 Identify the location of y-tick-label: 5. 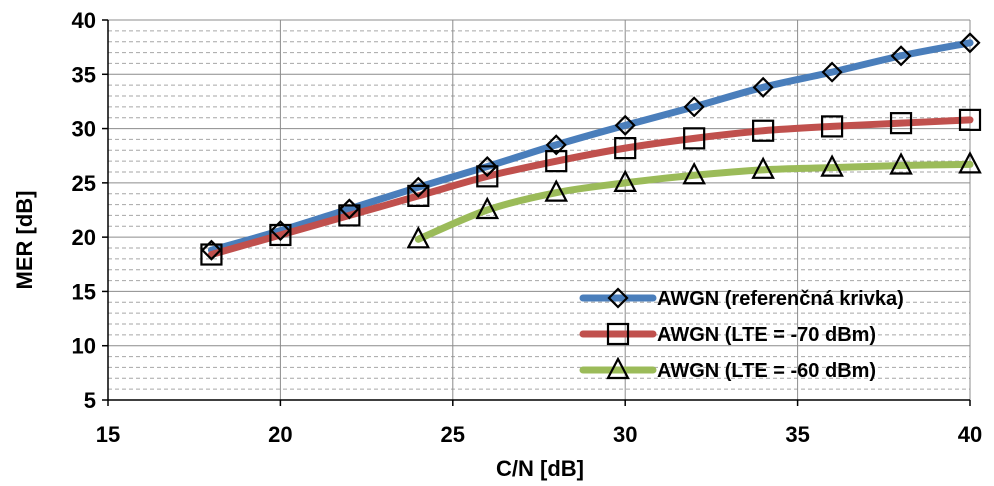
(90, 400).